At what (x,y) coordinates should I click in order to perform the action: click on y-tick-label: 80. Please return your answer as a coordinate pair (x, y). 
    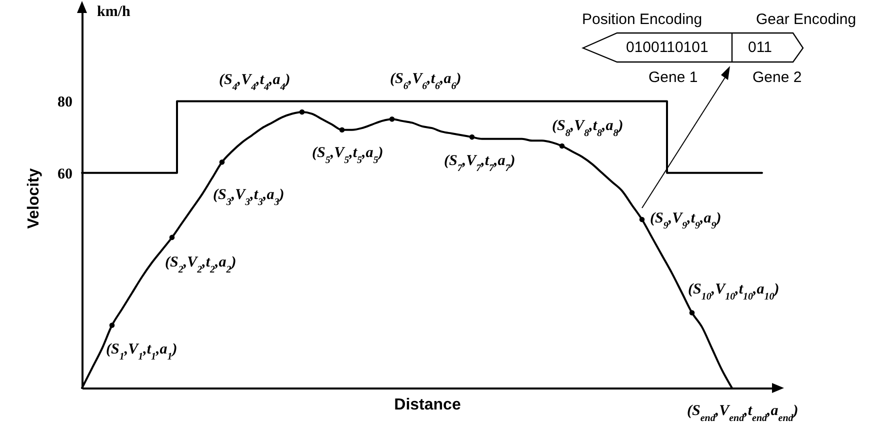
    Looking at the image, I should click on (65, 102).